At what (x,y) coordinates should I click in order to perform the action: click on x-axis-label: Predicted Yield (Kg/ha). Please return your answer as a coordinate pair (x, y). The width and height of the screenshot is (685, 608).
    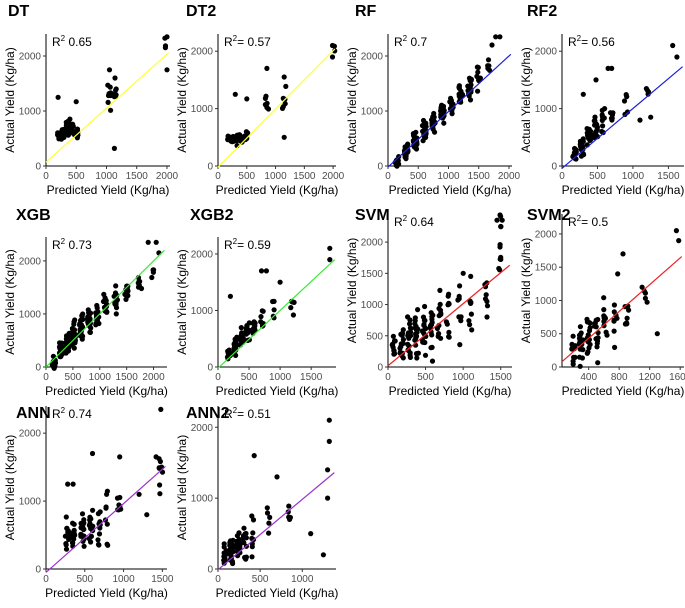
    Looking at the image, I should click on (450, 391).